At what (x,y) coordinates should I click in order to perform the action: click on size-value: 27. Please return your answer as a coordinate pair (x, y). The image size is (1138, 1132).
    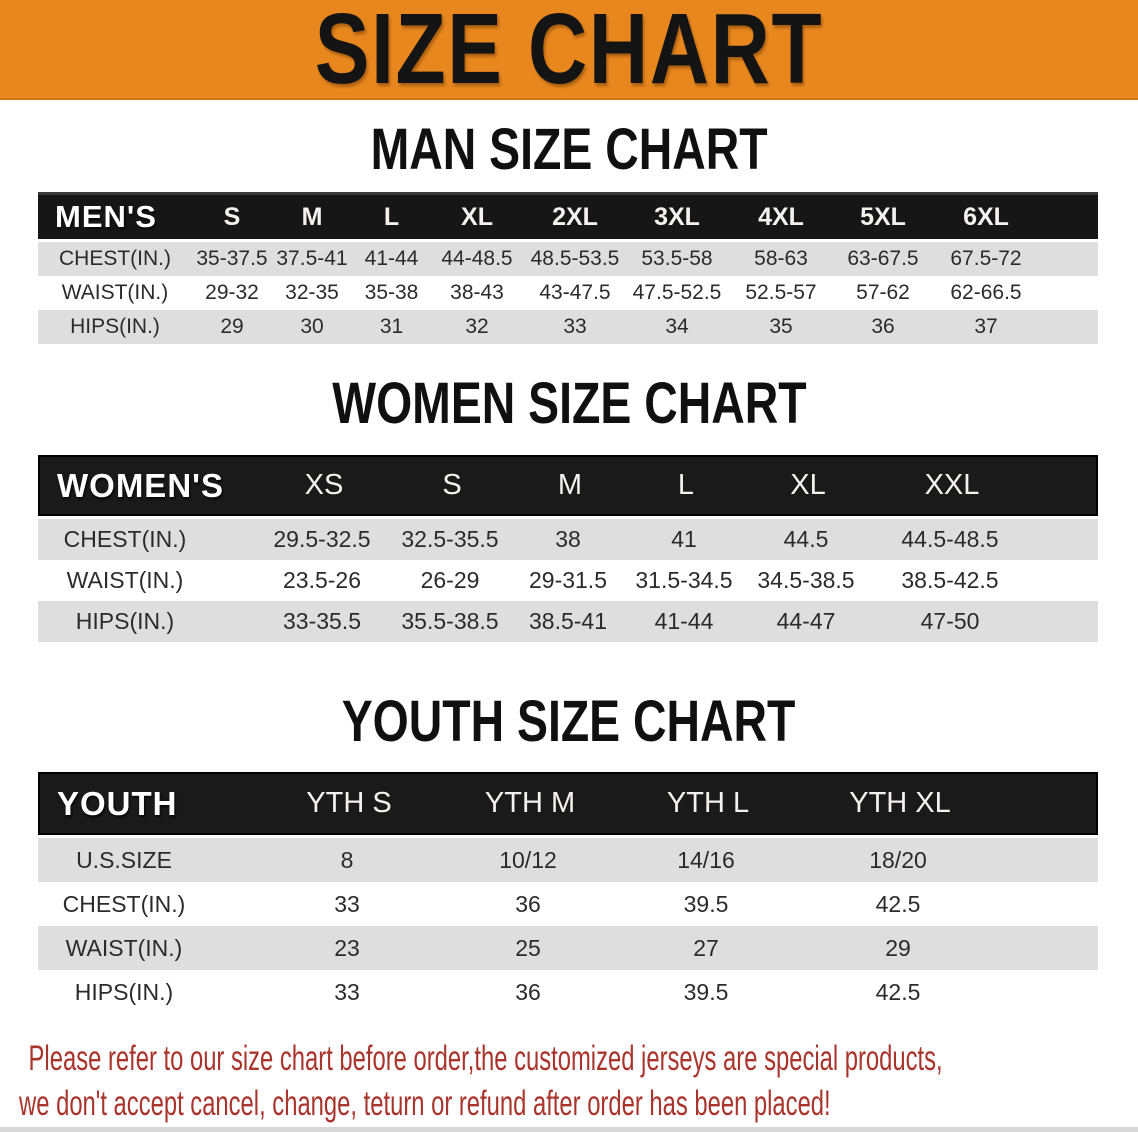
    Looking at the image, I should click on (706, 947).